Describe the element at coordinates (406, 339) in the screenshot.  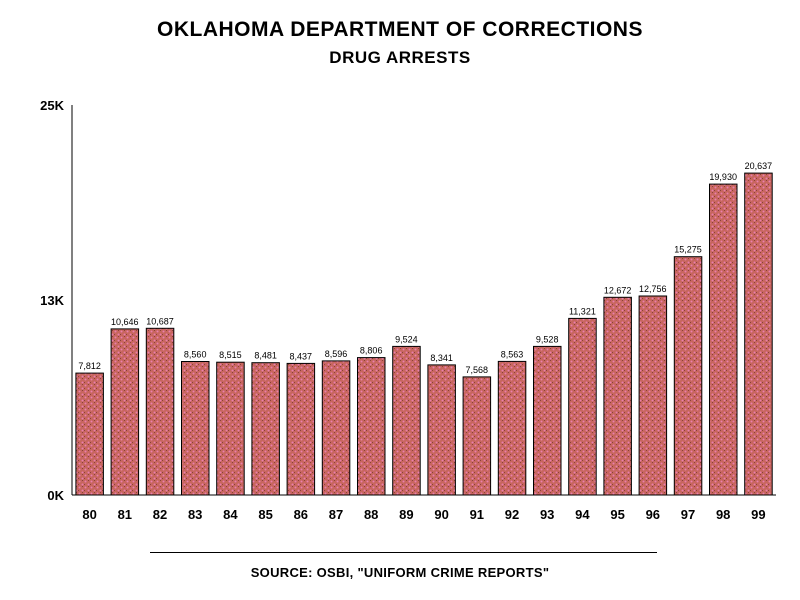
I see `bar-value-label: 9,524` at that location.